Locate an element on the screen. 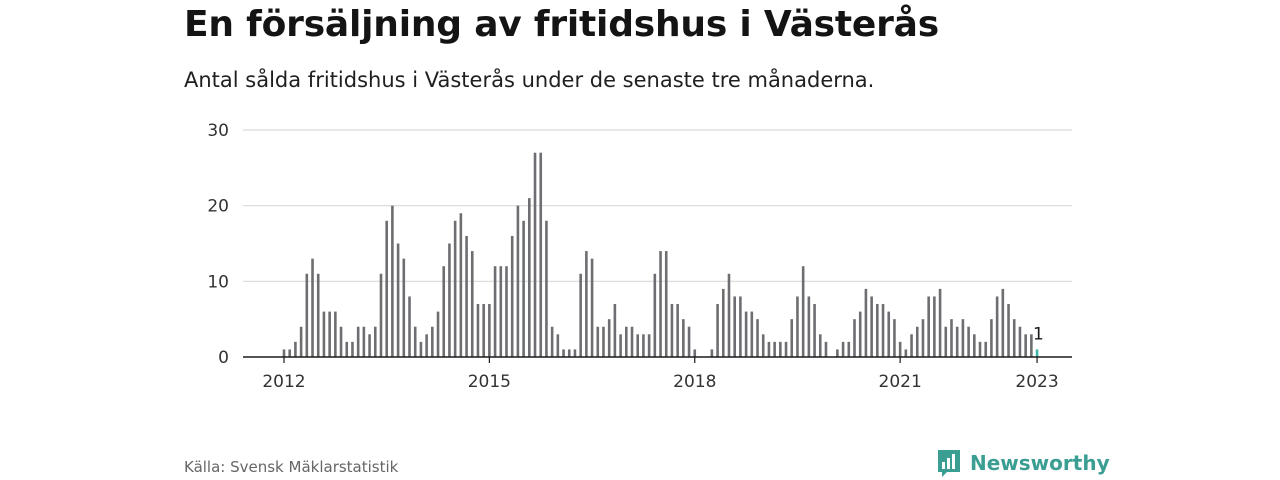 This screenshot has height=480, width=1280. last-value-label: 1 is located at coordinates (1038, 334).